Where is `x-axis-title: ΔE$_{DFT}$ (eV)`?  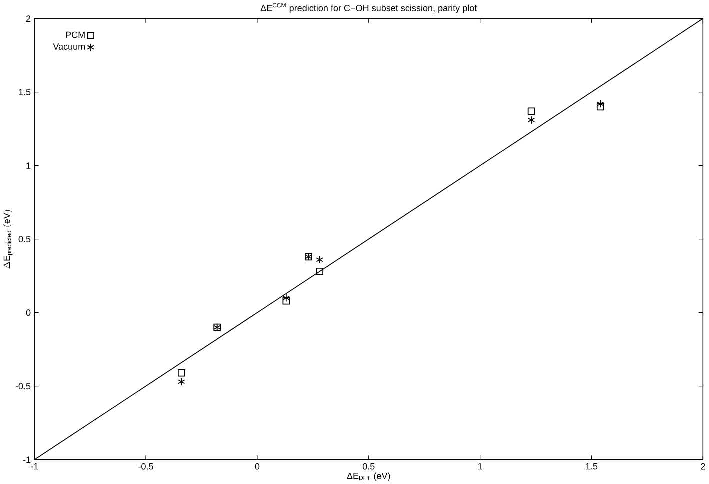 x-axis-title: ΔE$_{DFT}$ (eV) is located at coordinates (368, 476).